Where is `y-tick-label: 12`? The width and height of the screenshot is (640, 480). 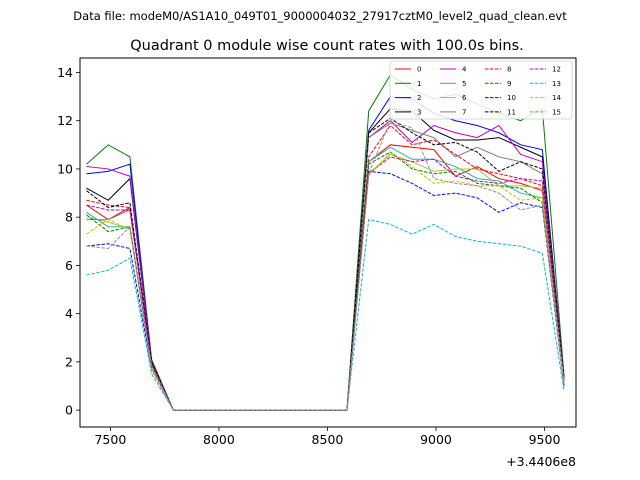 y-tick-label: 12 is located at coordinates (65, 120).